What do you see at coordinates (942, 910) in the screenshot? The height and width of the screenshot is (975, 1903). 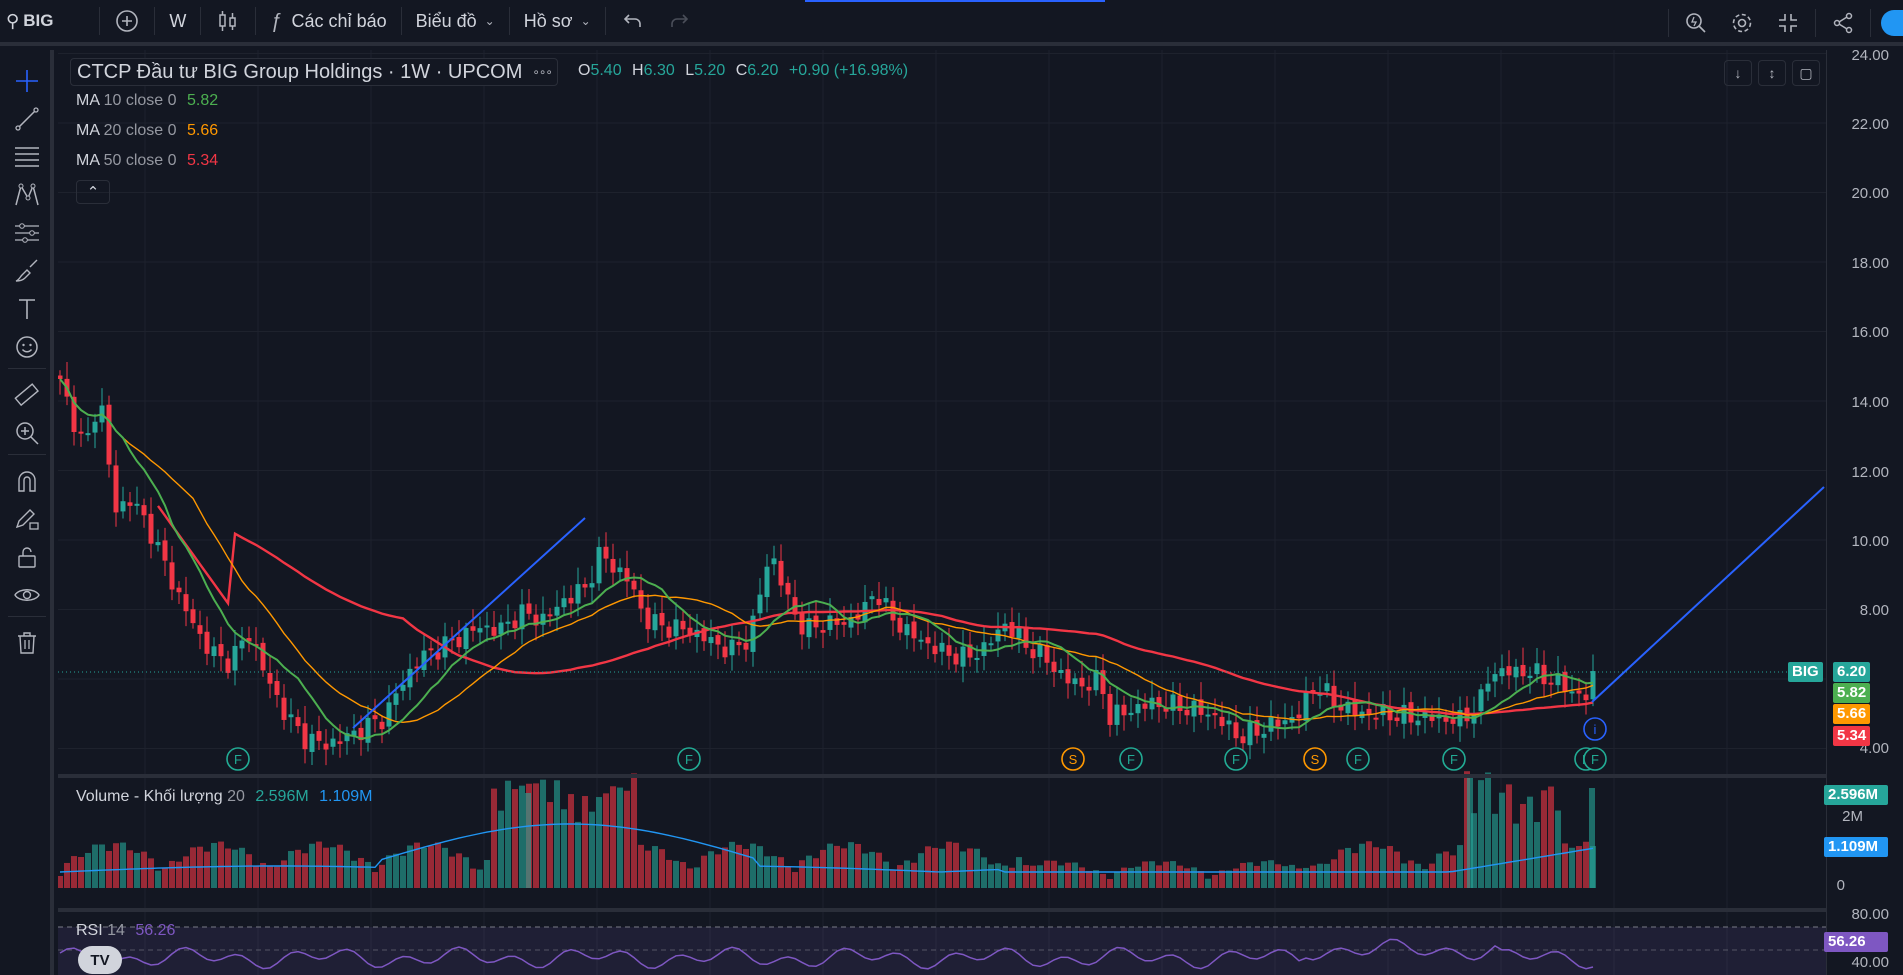 I see `rsi-pane-divider` at bounding box center [942, 910].